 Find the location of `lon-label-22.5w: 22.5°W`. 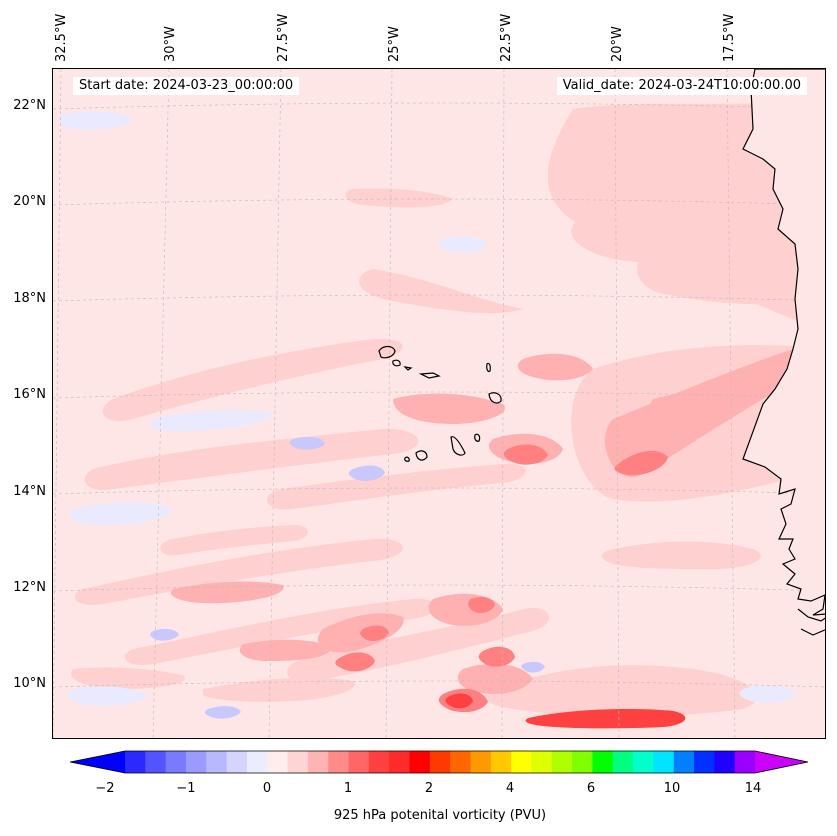

lon-label-22.5w: 22.5°W is located at coordinates (506, 37).